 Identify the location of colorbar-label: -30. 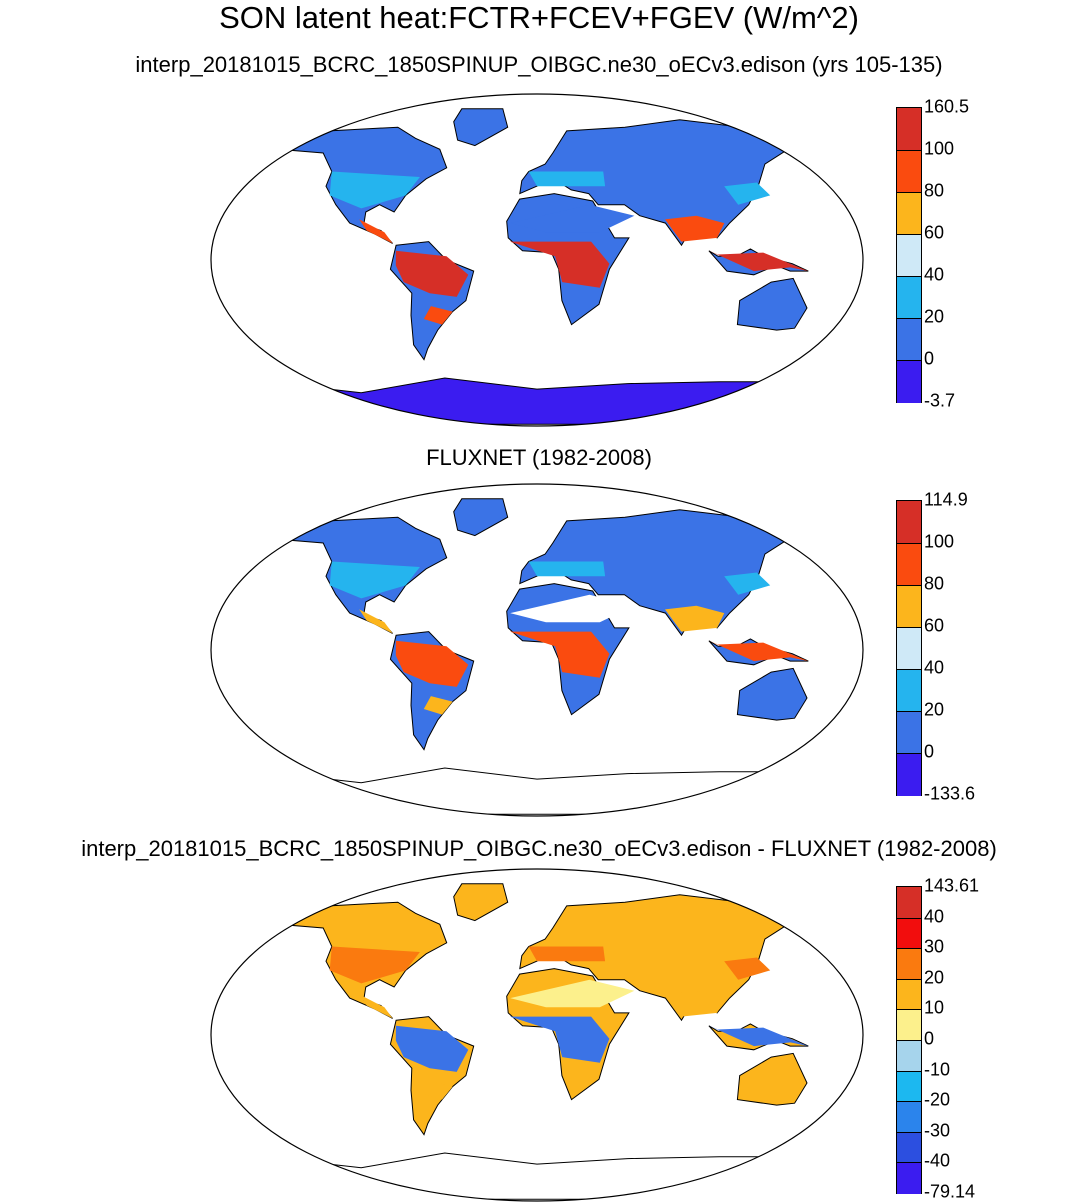
(937, 1130).